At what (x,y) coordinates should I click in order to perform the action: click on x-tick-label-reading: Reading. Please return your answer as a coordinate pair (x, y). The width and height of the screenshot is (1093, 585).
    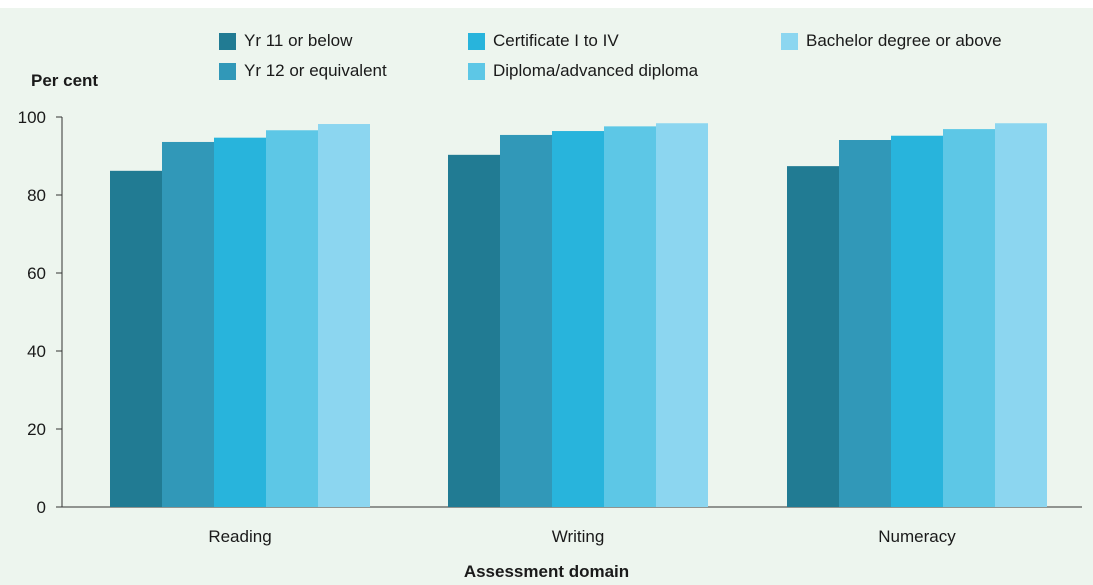
    Looking at the image, I should click on (239, 536).